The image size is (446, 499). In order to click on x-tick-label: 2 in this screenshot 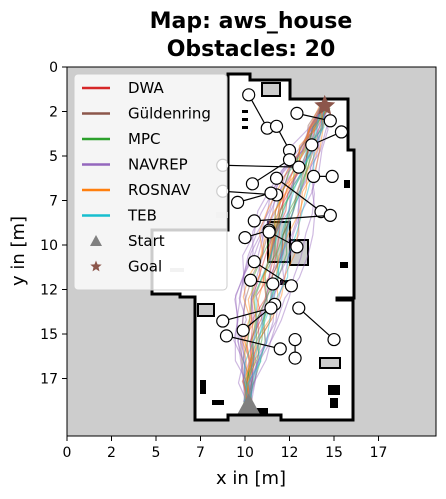, I will do `click(111, 453)`.